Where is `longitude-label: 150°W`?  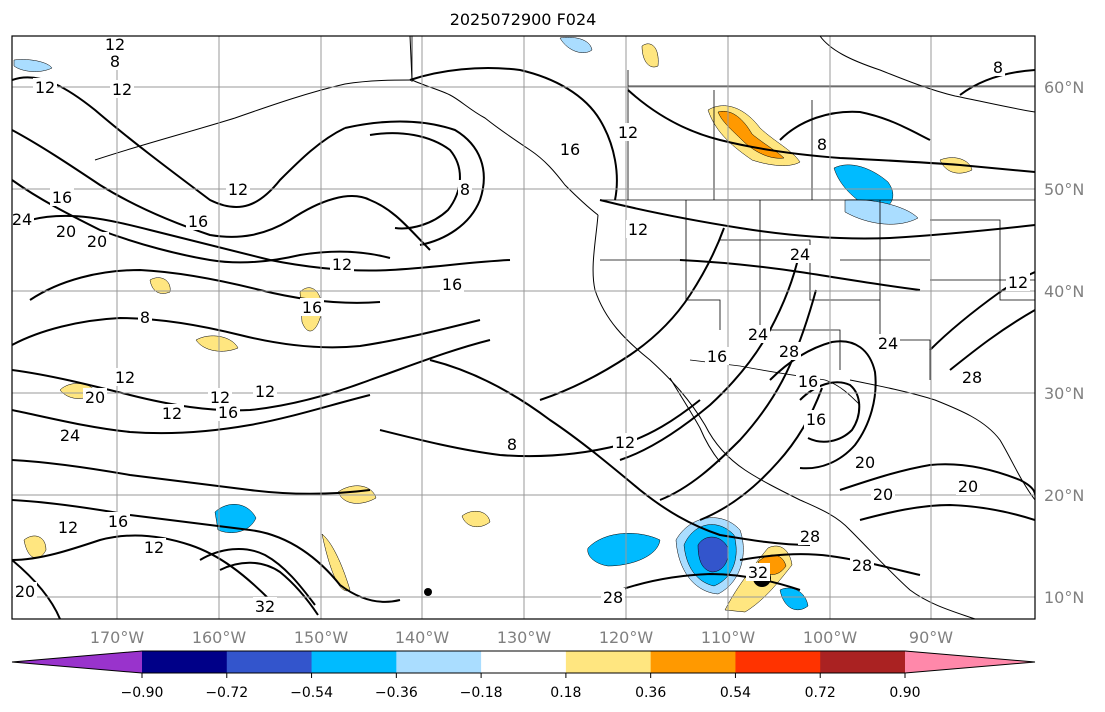 longitude-label: 150°W is located at coordinates (321, 637).